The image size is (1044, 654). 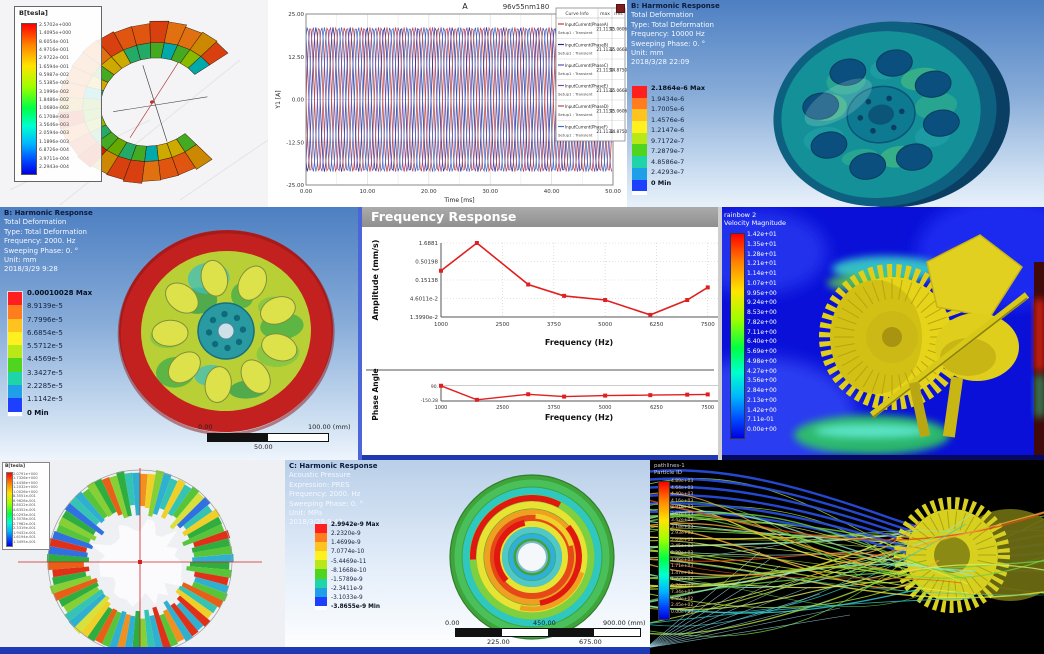 What do you see at coordinates (295, 143) in the screenshot?
I see `svg-text: -12.50` at bounding box center [295, 143].